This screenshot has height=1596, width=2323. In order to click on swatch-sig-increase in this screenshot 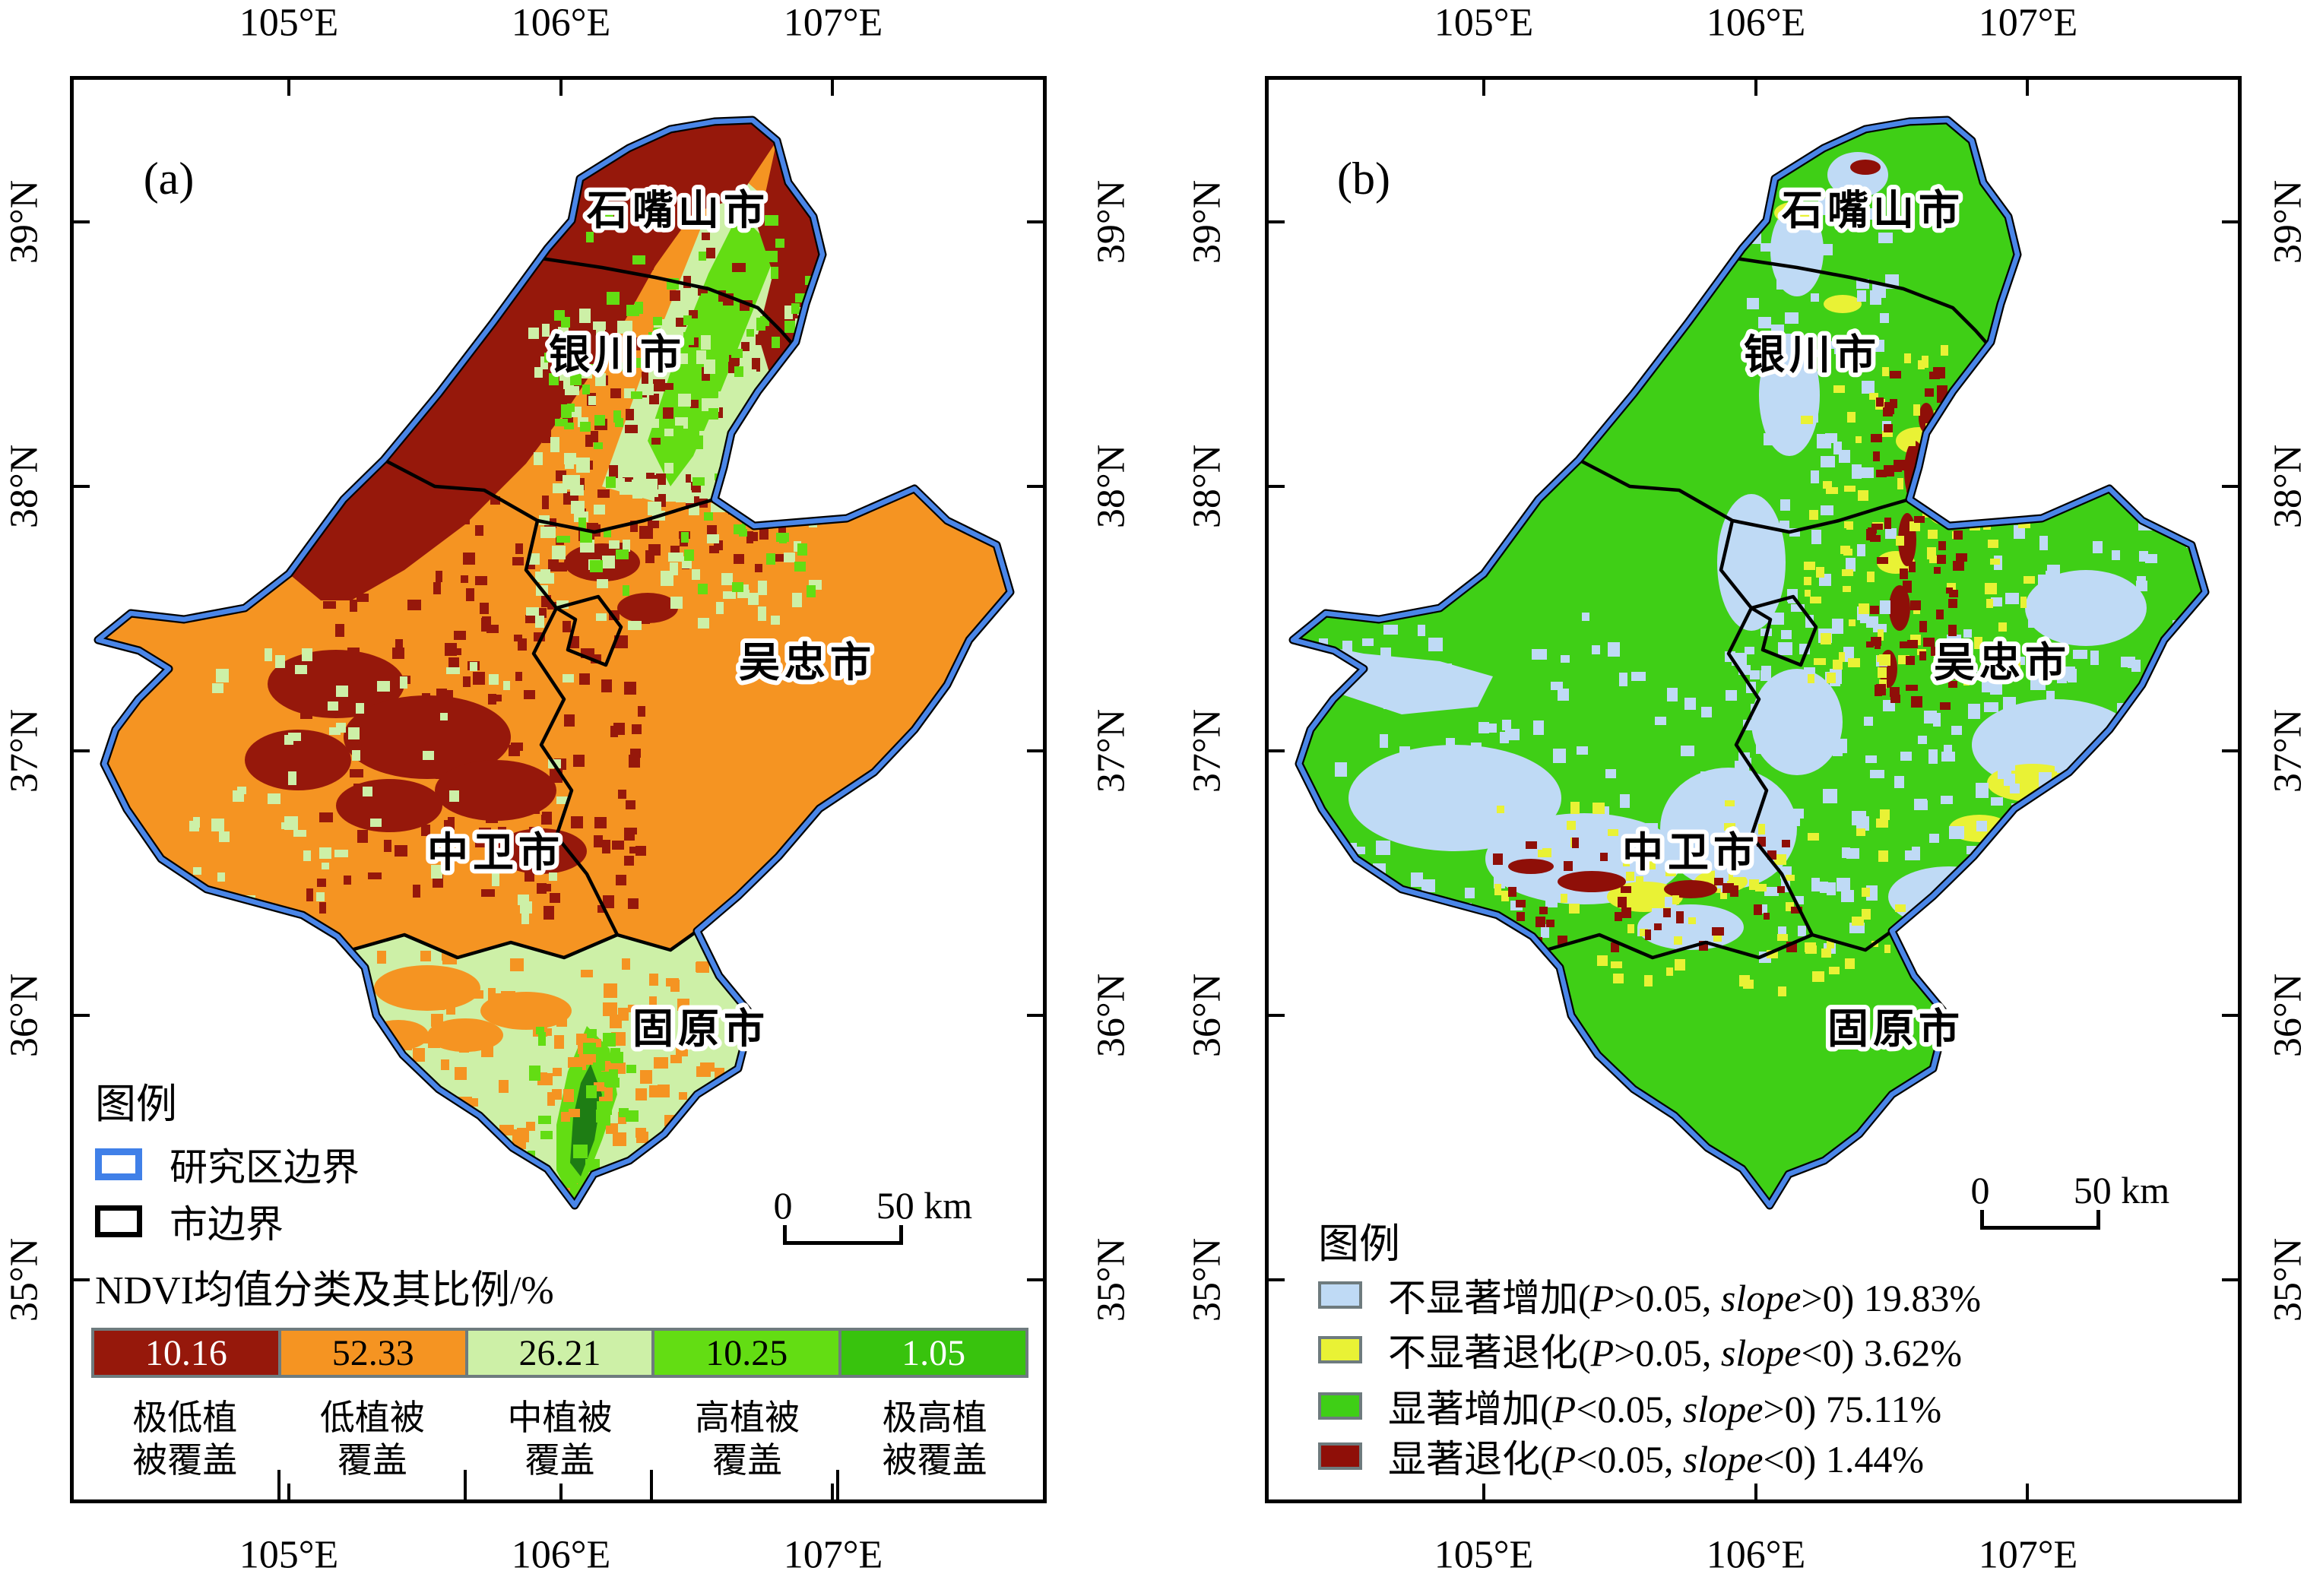, I will do `click(1340, 1406)`.